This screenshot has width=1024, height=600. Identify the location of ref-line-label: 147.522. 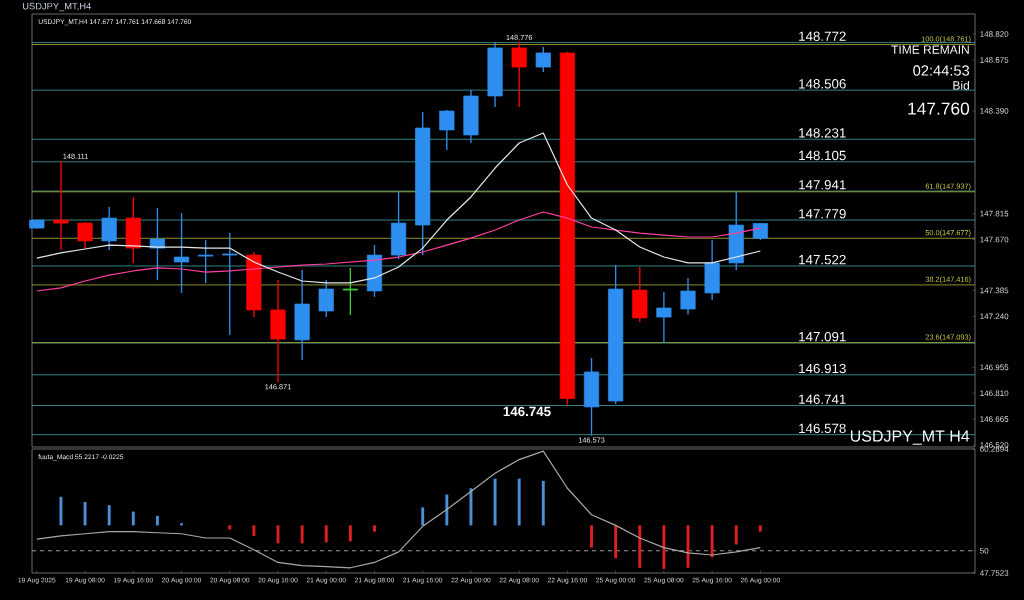
(822, 259).